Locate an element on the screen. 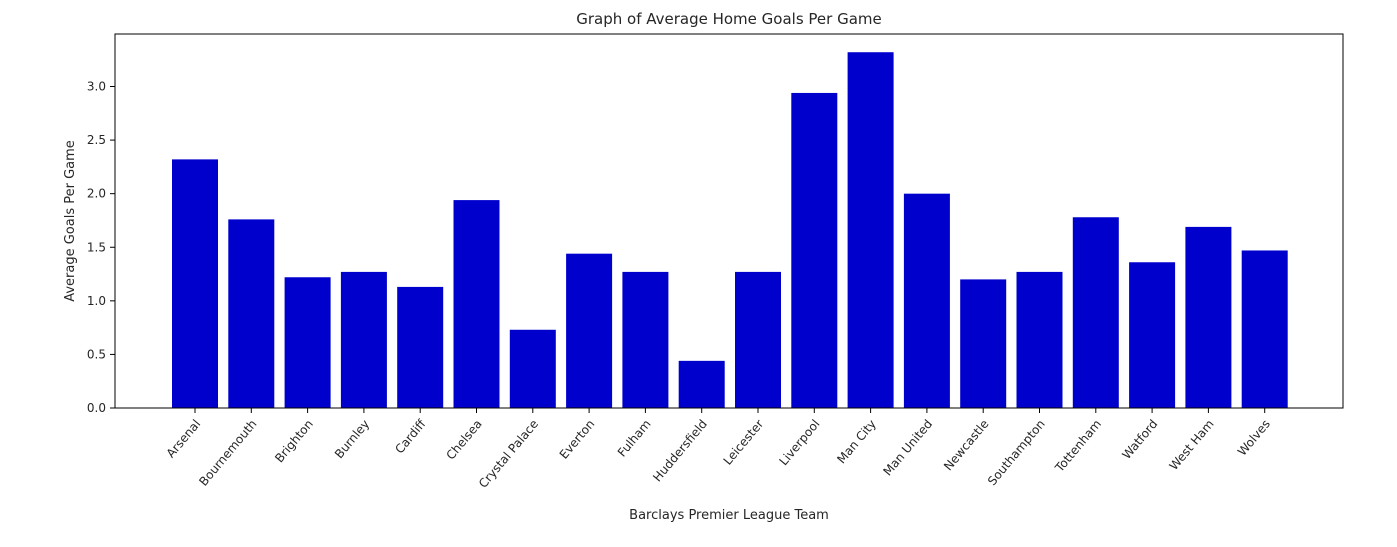 The height and width of the screenshot is (547, 1397). y-tick-label: 2.0 is located at coordinates (96, 194).